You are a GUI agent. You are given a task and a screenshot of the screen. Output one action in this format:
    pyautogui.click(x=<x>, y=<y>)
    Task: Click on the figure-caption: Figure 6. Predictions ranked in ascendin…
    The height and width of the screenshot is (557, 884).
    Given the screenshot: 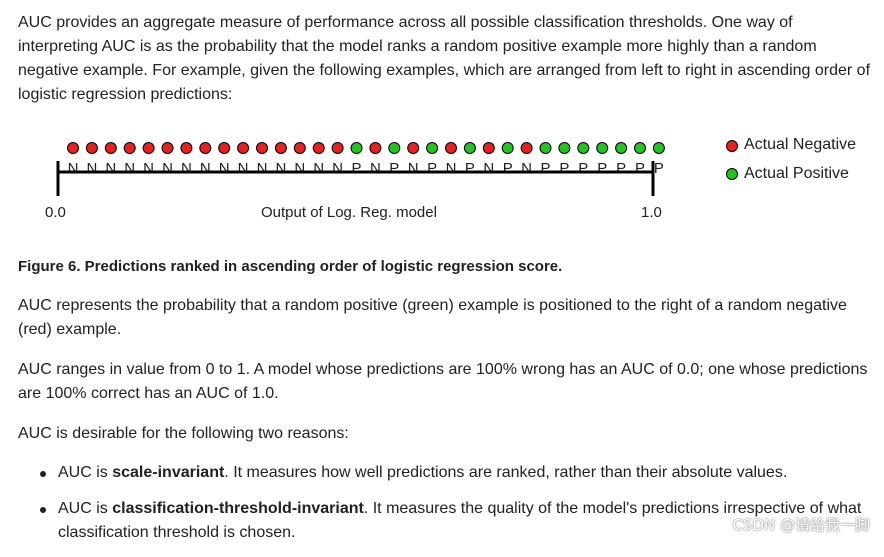 What is the action you would take?
    pyautogui.click(x=290, y=266)
    